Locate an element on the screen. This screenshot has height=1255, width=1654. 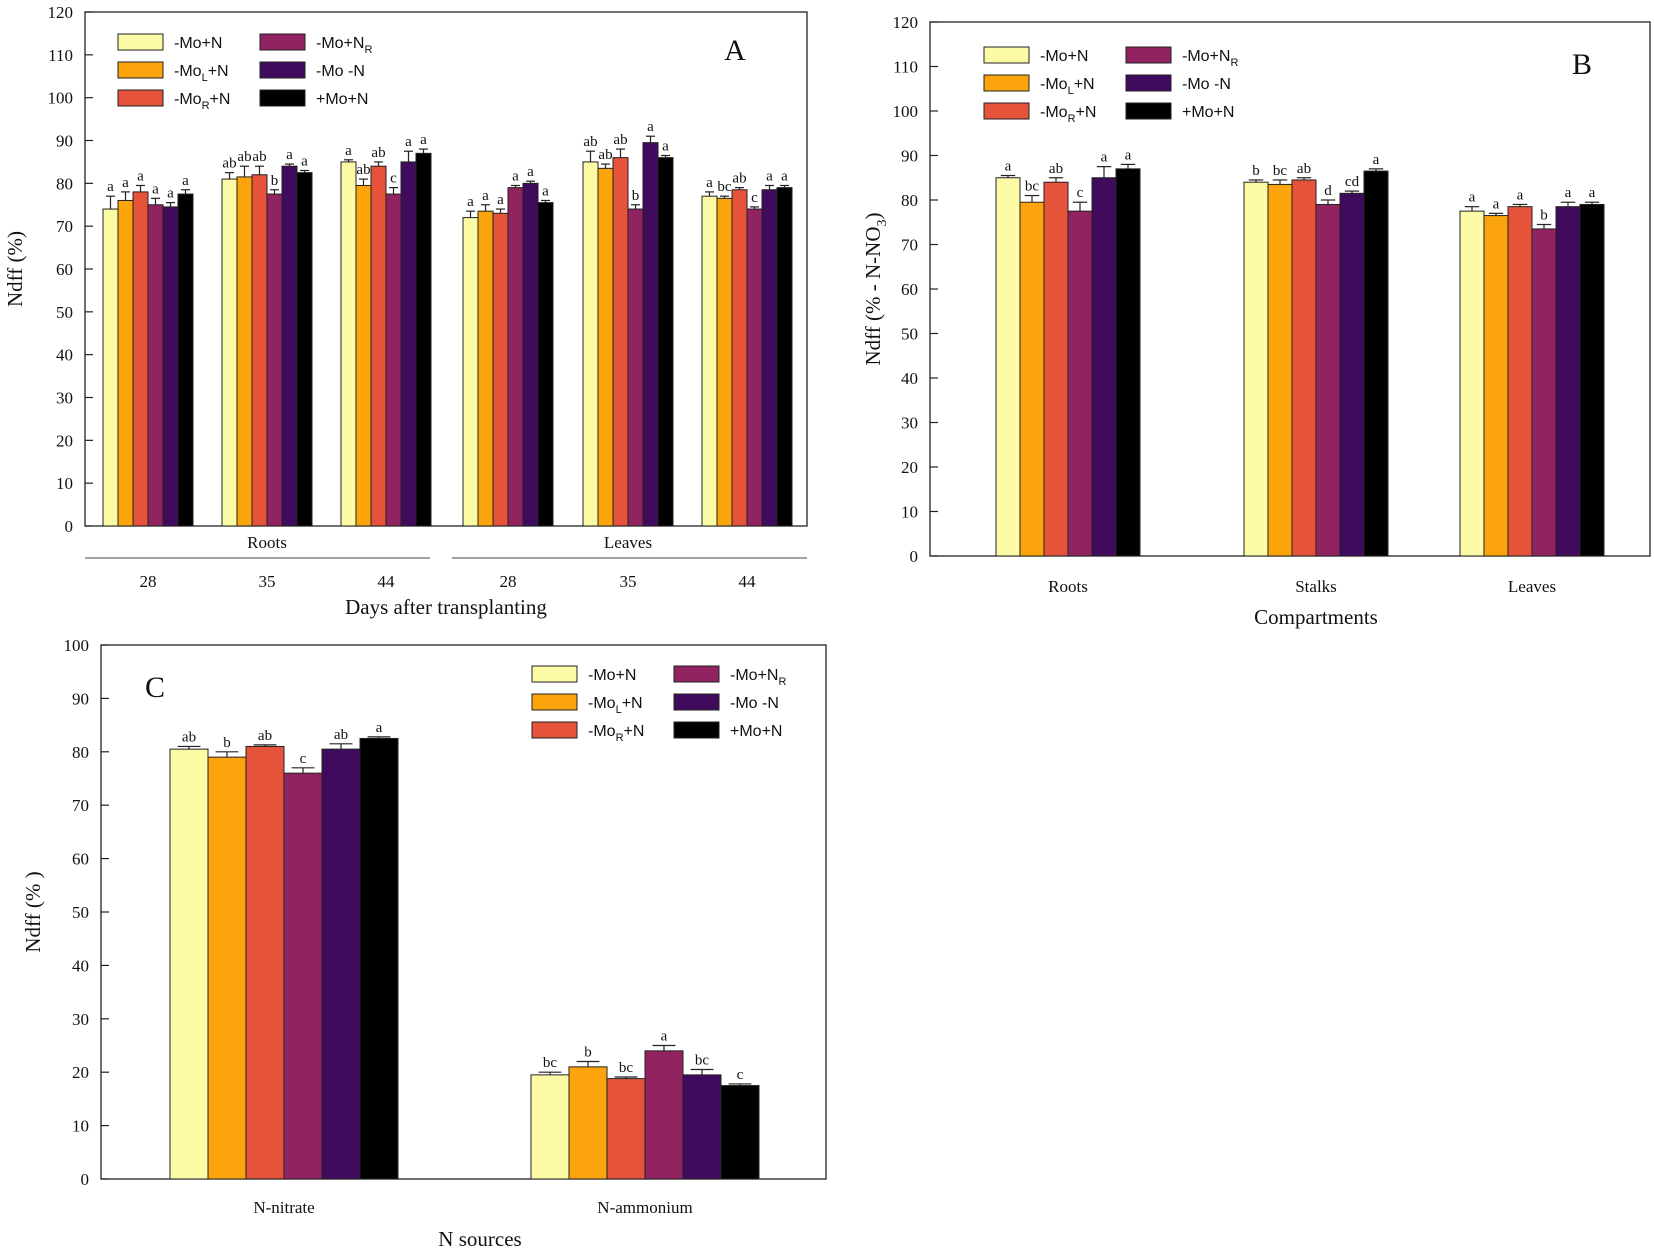
x-tick-label: 44 is located at coordinates (387, 581).